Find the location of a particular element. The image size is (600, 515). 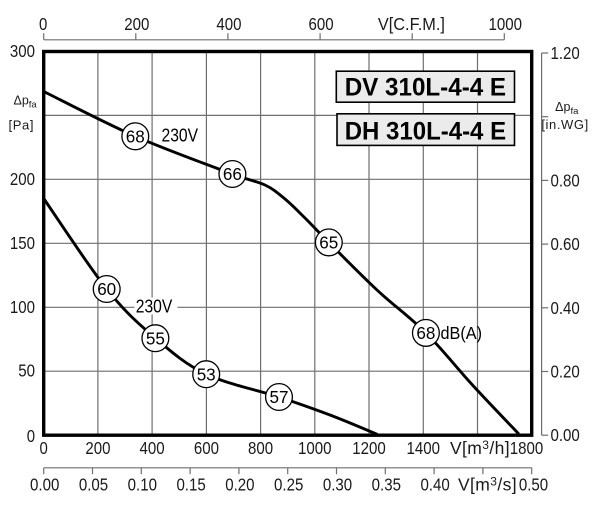

svg-text: 1800 is located at coordinates (527, 448).